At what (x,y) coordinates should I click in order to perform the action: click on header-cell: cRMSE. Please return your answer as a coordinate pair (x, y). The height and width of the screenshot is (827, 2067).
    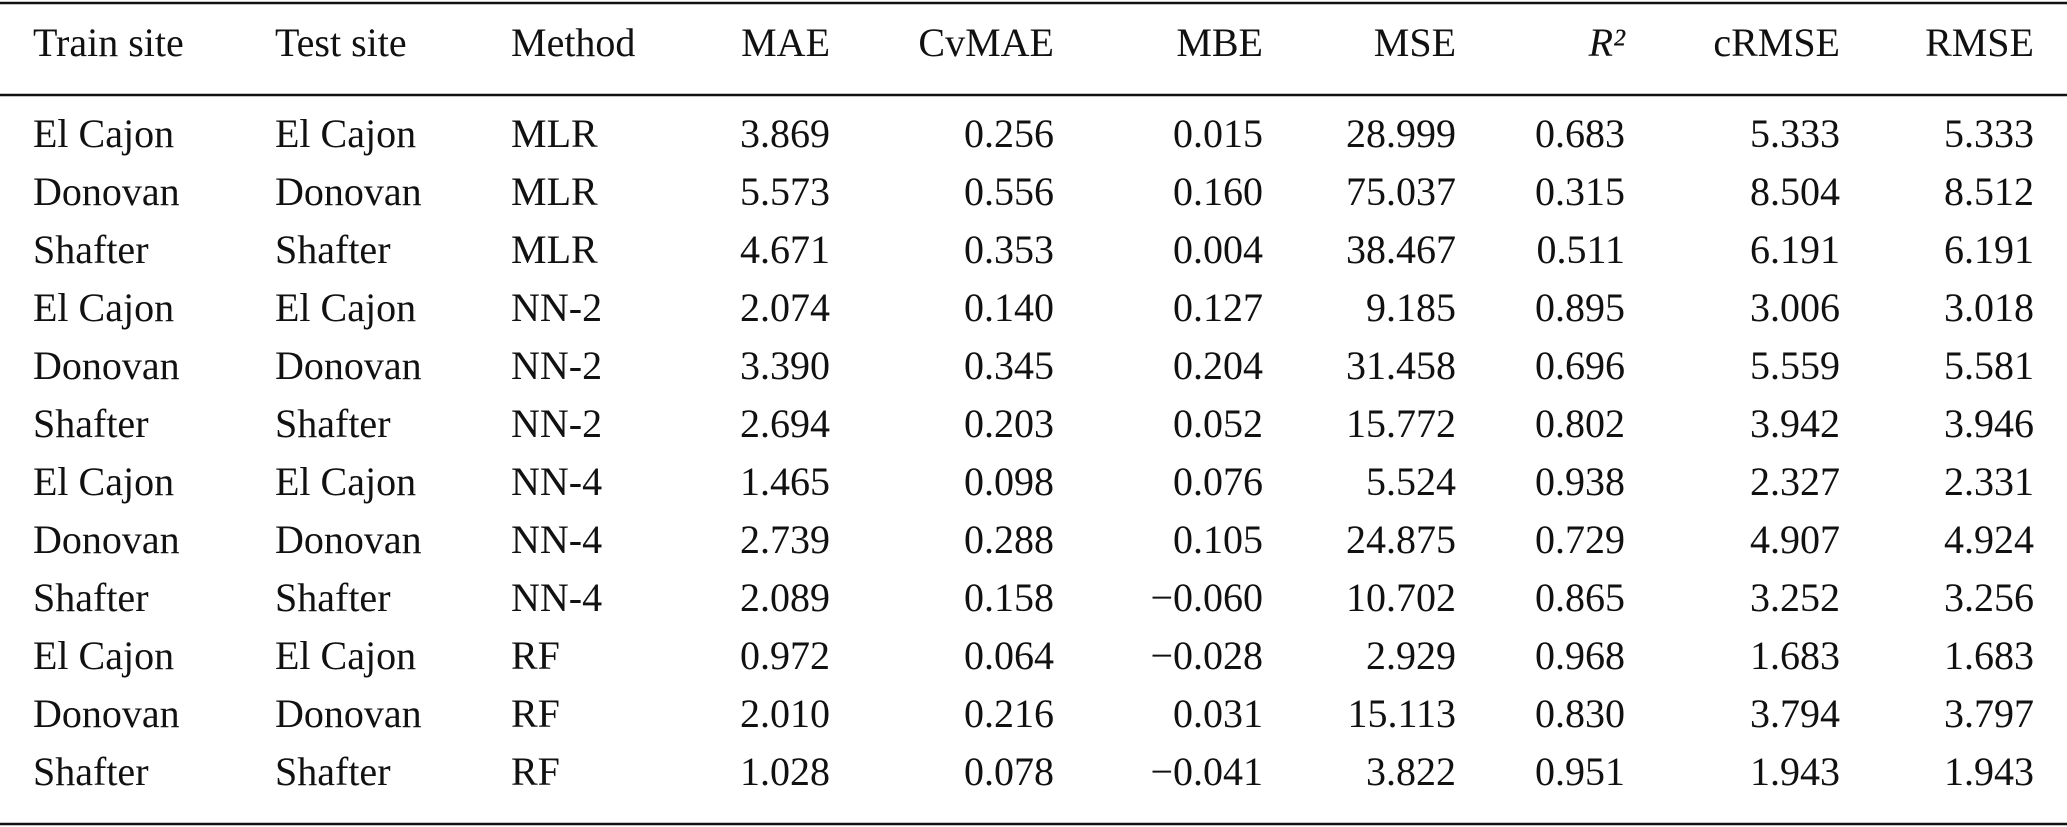
    Looking at the image, I should click on (1776, 42).